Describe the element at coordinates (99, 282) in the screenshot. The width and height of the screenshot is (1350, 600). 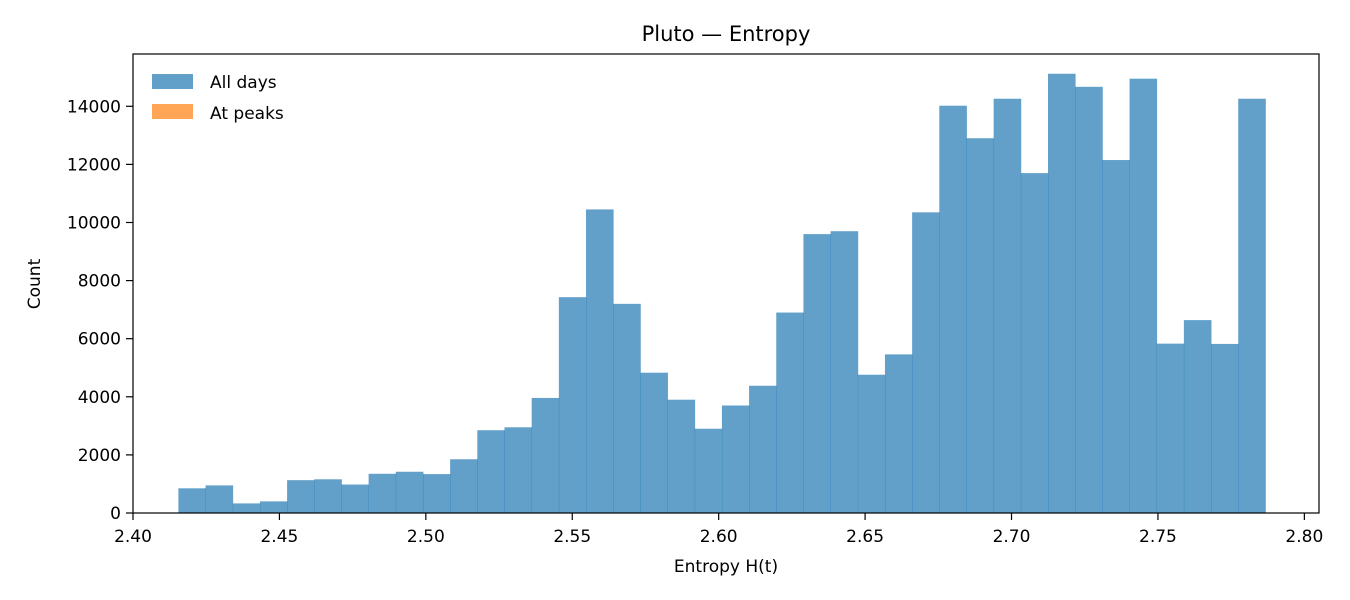
I see `y-tick-label: 8000` at that location.